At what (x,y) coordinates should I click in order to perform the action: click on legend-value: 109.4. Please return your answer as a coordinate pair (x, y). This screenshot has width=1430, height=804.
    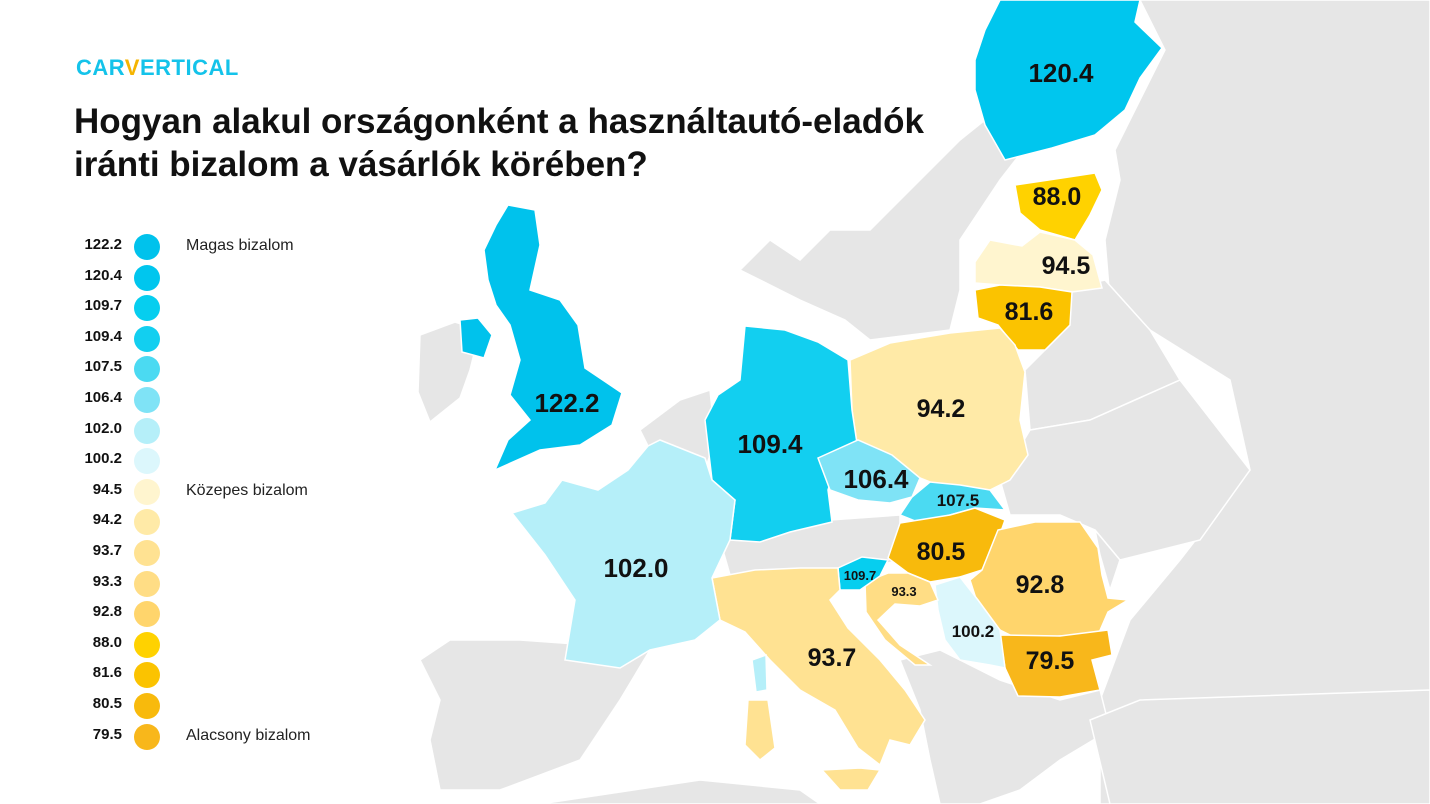
    Looking at the image, I should click on (103, 336).